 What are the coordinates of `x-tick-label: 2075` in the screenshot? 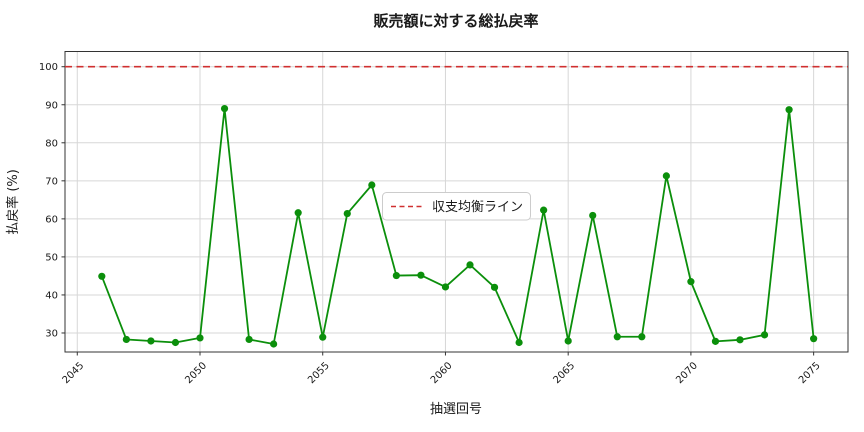 It's located at (810, 373).